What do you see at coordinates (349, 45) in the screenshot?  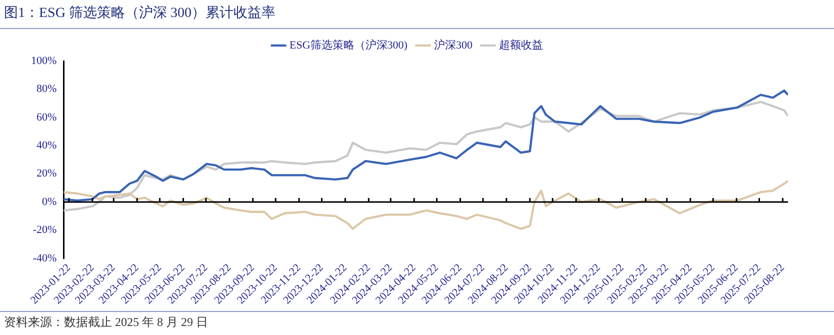 I see `legend-label: ESG筛选策略（沪深300)` at bounding box center [349, 45].